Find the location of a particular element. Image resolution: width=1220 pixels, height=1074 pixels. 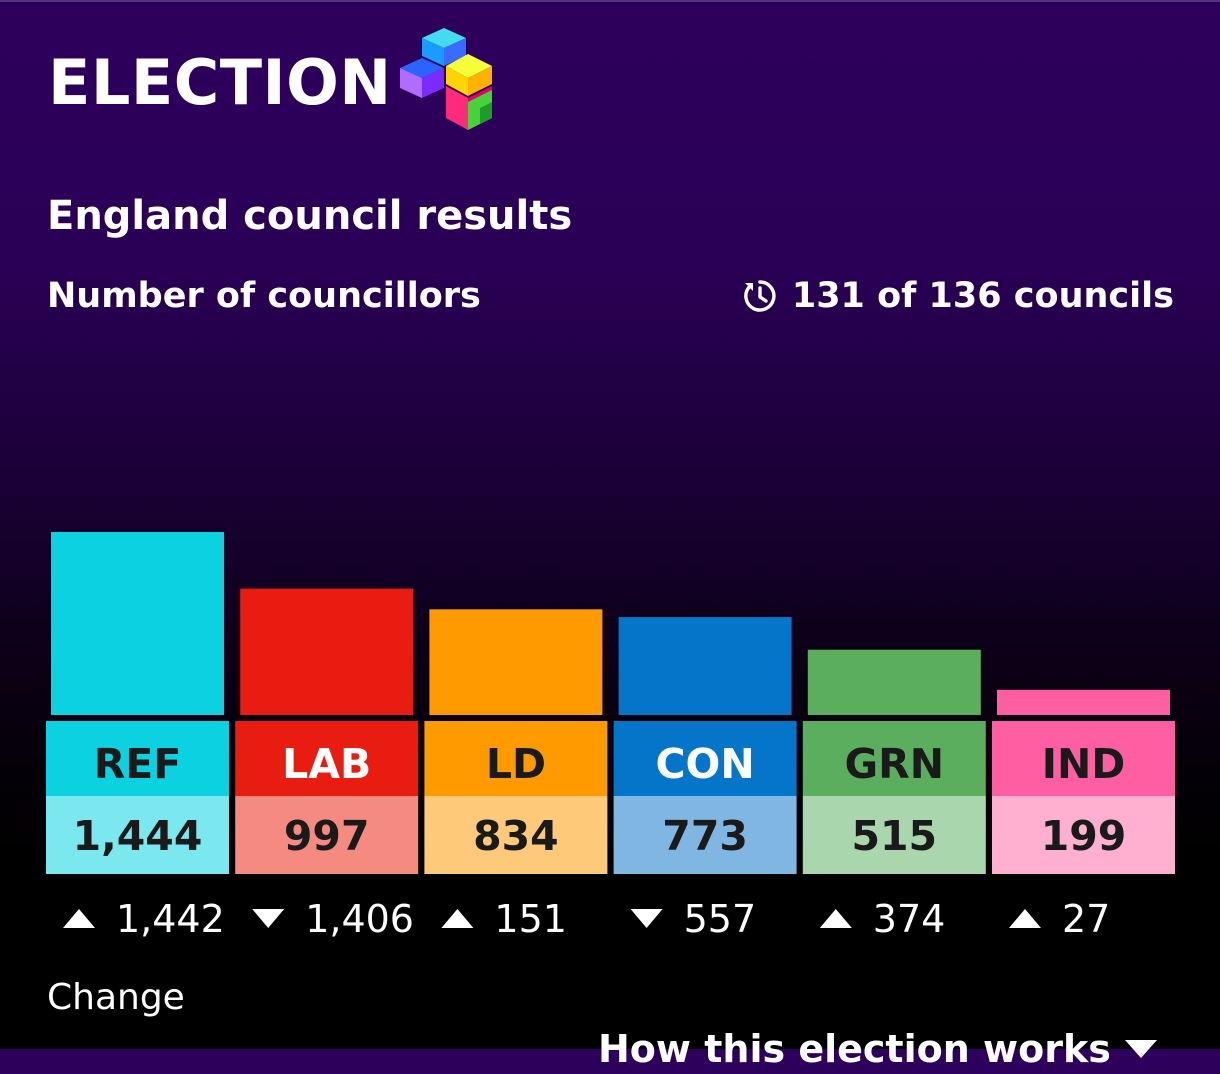

bar-lab is located at coordinates (327, 651).